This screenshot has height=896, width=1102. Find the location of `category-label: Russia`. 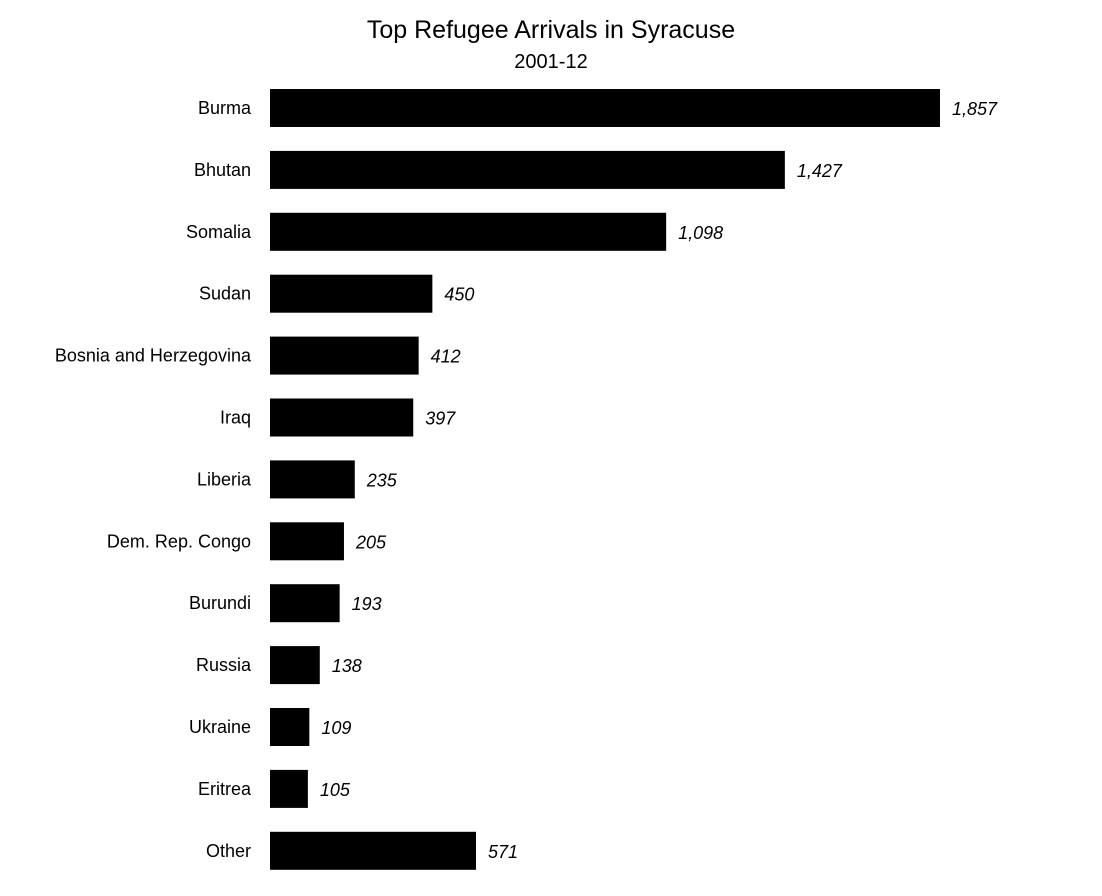

category-label: Russia is located at coordinates (224, 665).